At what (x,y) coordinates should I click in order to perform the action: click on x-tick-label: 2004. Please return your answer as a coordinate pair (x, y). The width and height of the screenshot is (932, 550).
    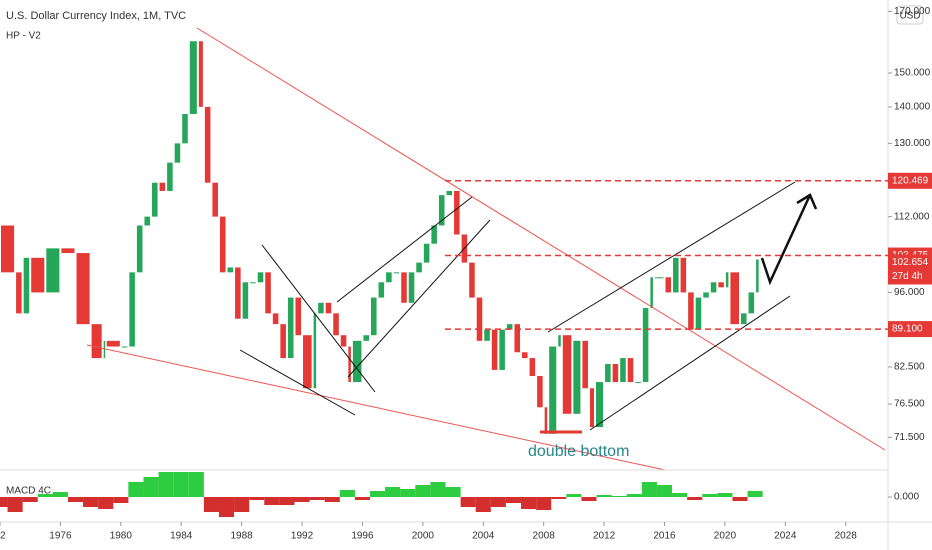
    Looking at the image, I should click on (483, 536).